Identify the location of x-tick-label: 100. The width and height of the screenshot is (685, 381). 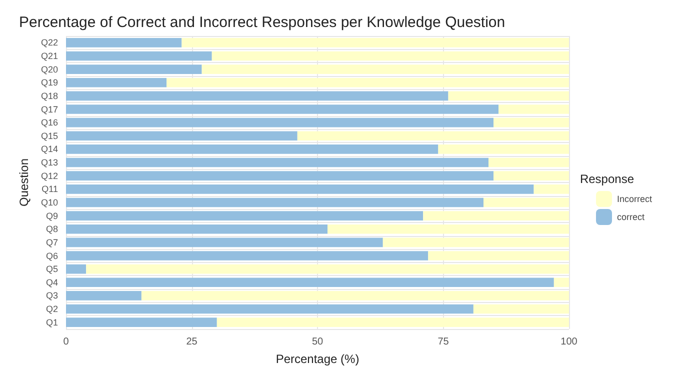
(569, 342).